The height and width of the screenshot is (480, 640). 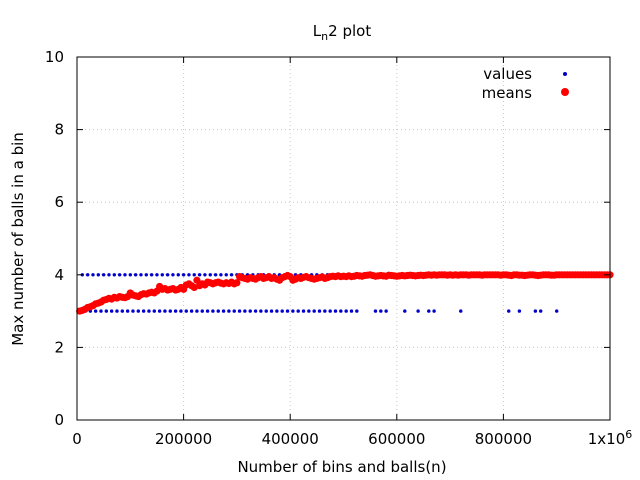 I want to click on chart-title-subscript: n, so click(x=324, y=36).